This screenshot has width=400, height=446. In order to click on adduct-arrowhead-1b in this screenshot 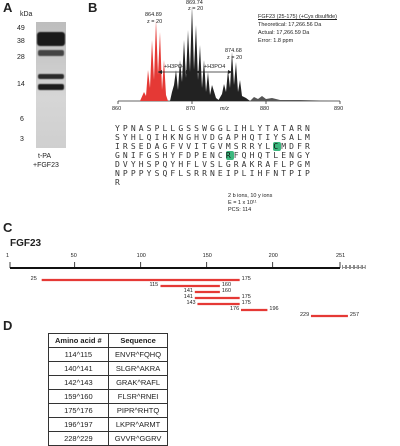, I will do `click(188, 72)`.